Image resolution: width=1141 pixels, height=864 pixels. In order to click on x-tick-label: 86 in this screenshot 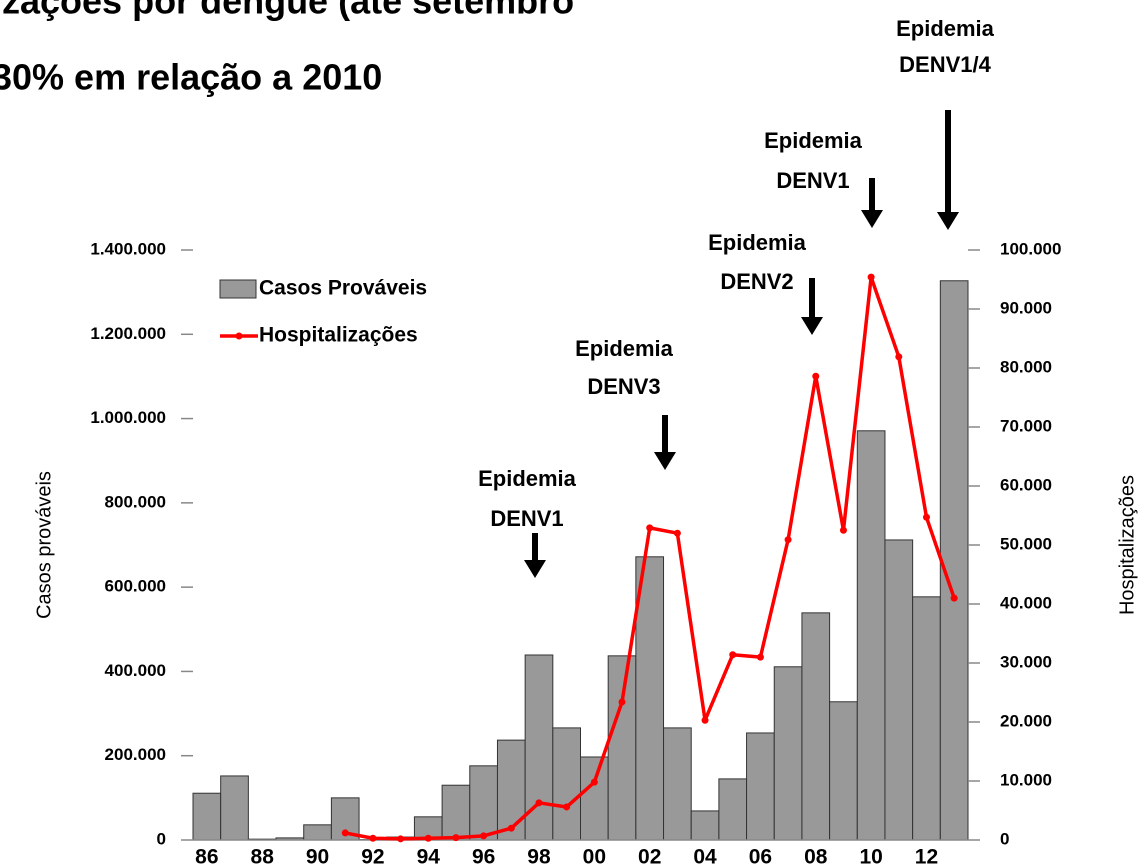, I will do `click(206, 855)`.